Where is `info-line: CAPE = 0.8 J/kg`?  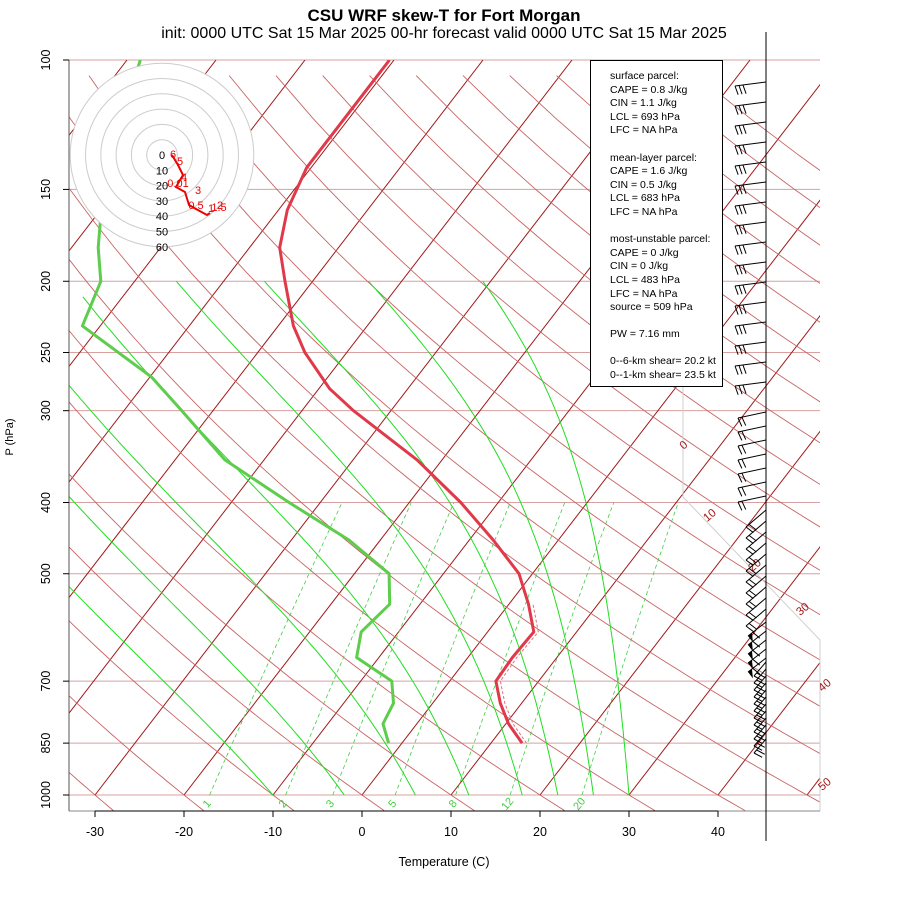 info-line: CAPE = 0.8 J/kg is located at coordinates (649, 89).